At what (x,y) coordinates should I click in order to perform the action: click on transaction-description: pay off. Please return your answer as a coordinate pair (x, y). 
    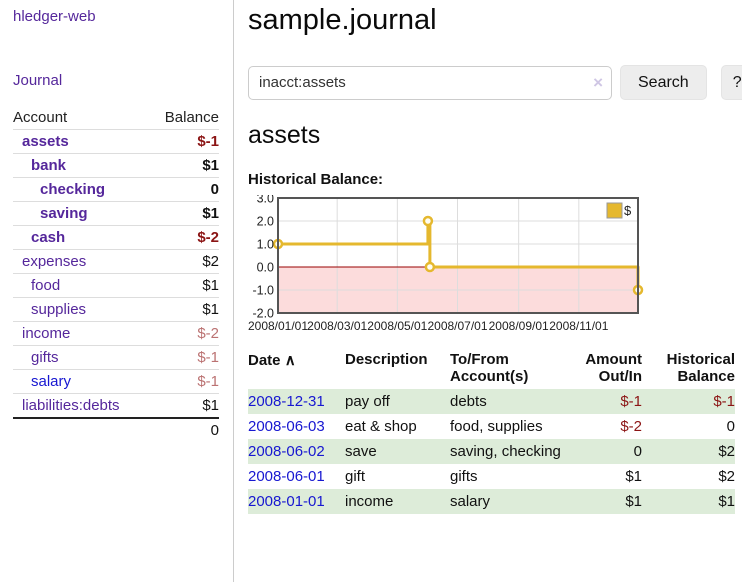
    Looking at the image, I should click on (367, 401).